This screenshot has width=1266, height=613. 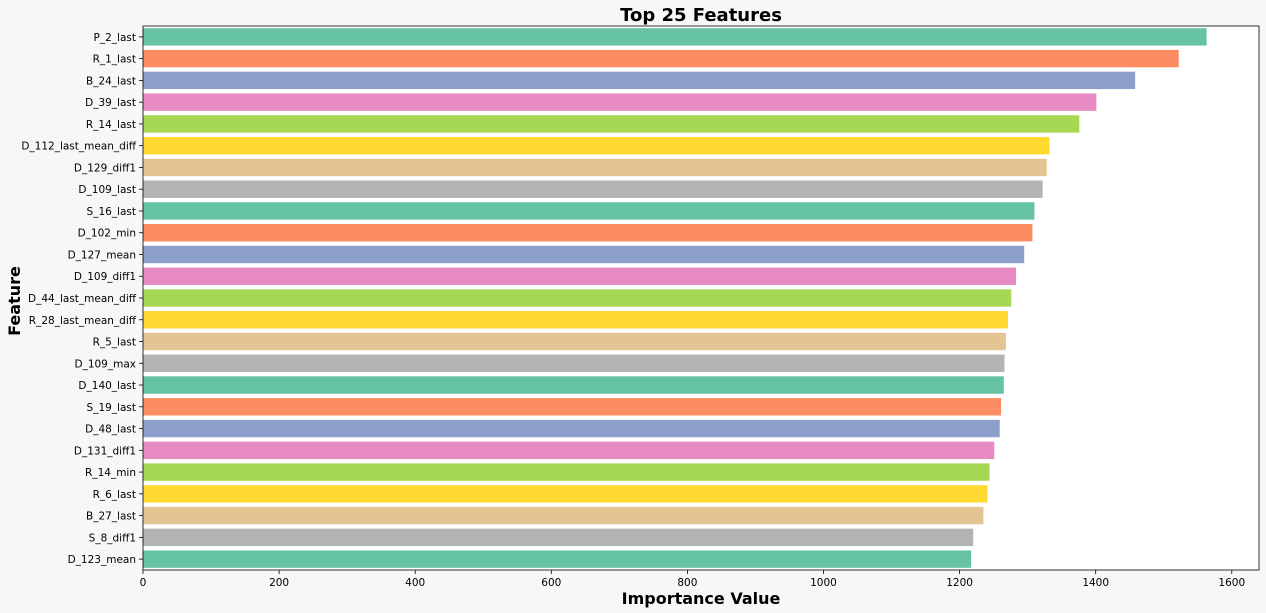 What do you see at coordinates (589, 211) in the screenshot?
I see `bar-S_16_last` at bounding box center [589, 211].